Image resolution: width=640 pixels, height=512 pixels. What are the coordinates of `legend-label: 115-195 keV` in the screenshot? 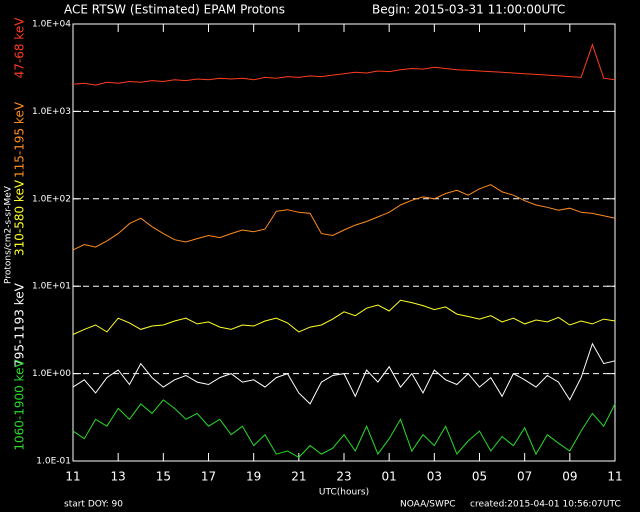 It's located at (20, 139).